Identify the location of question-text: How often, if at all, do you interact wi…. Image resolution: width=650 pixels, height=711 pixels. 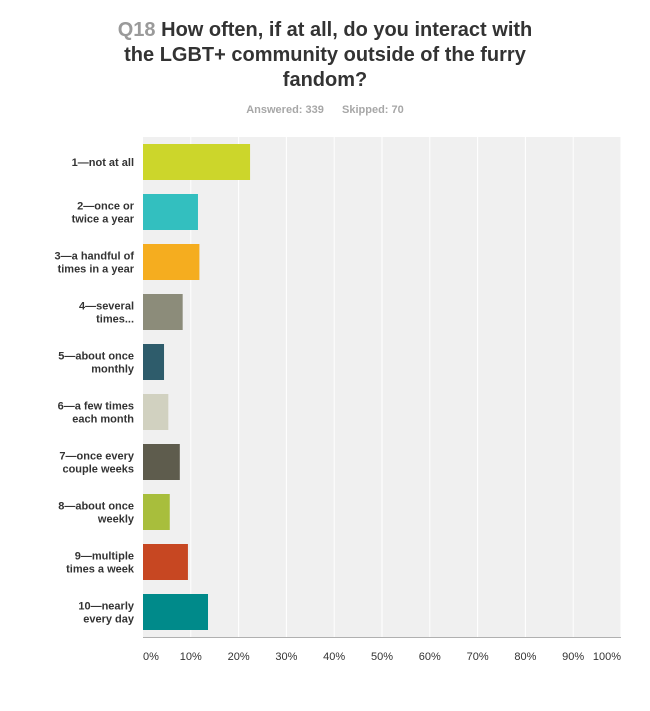
(328, 55).